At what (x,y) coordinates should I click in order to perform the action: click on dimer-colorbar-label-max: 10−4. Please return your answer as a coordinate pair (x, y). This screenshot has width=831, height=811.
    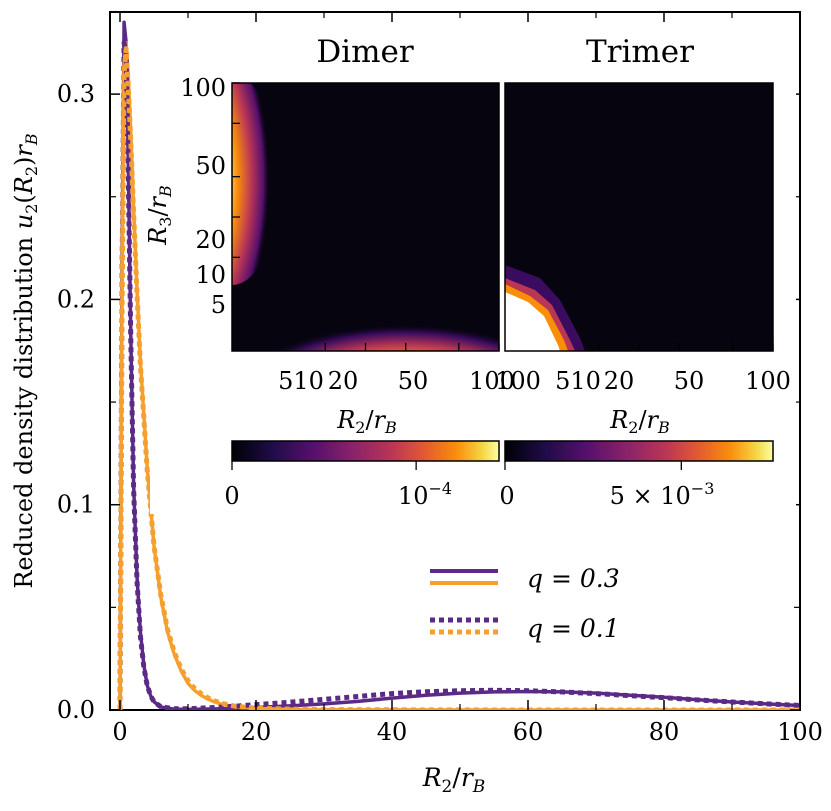
    Looking at the image, I should click on (425, 494).